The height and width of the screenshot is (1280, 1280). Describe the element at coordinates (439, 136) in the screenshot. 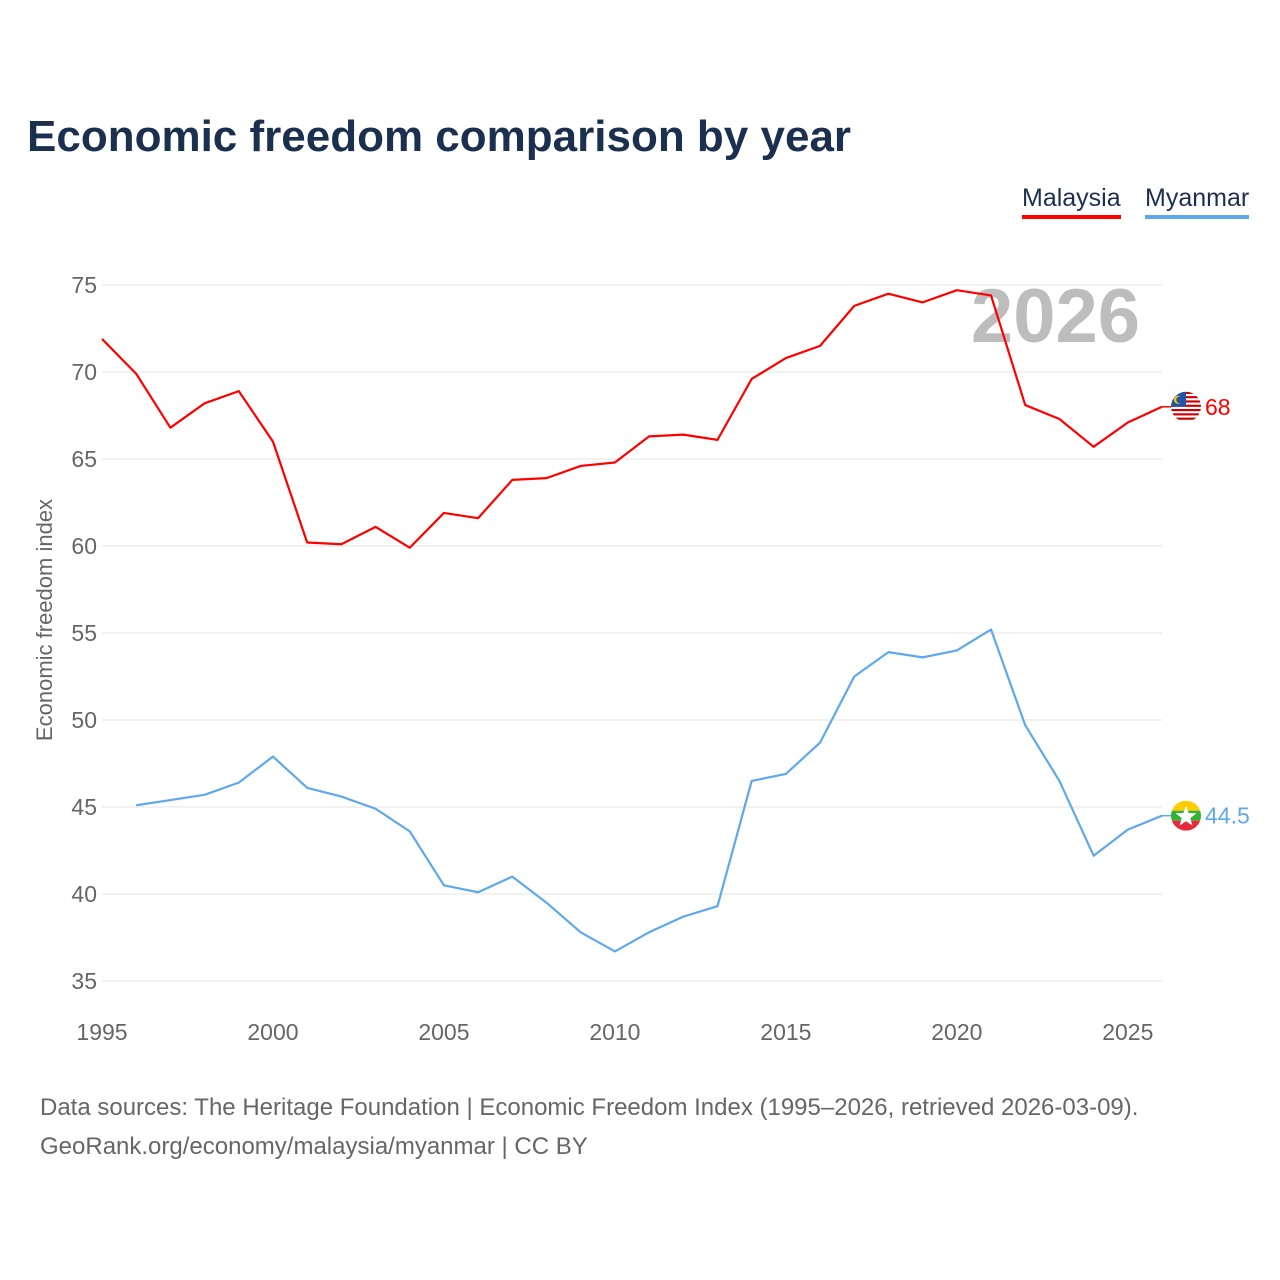

I see `chart-title: Economic freedom comparison by year` at that location.